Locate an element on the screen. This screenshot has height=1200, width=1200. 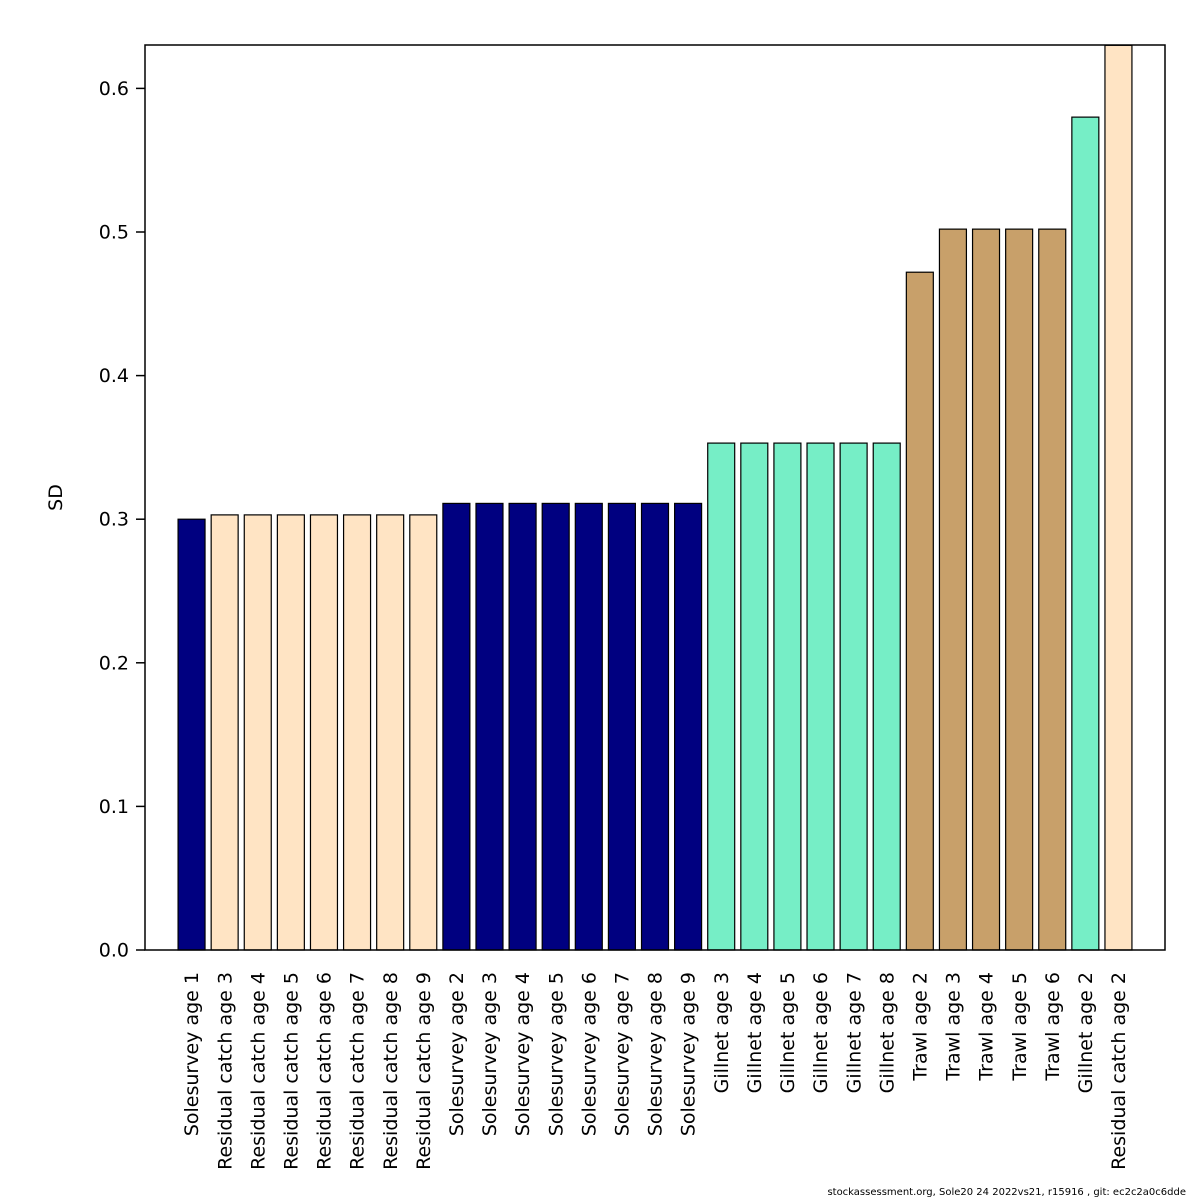
x-tick-label: Trawl age 5 is located at coordinates (1020, 1027).